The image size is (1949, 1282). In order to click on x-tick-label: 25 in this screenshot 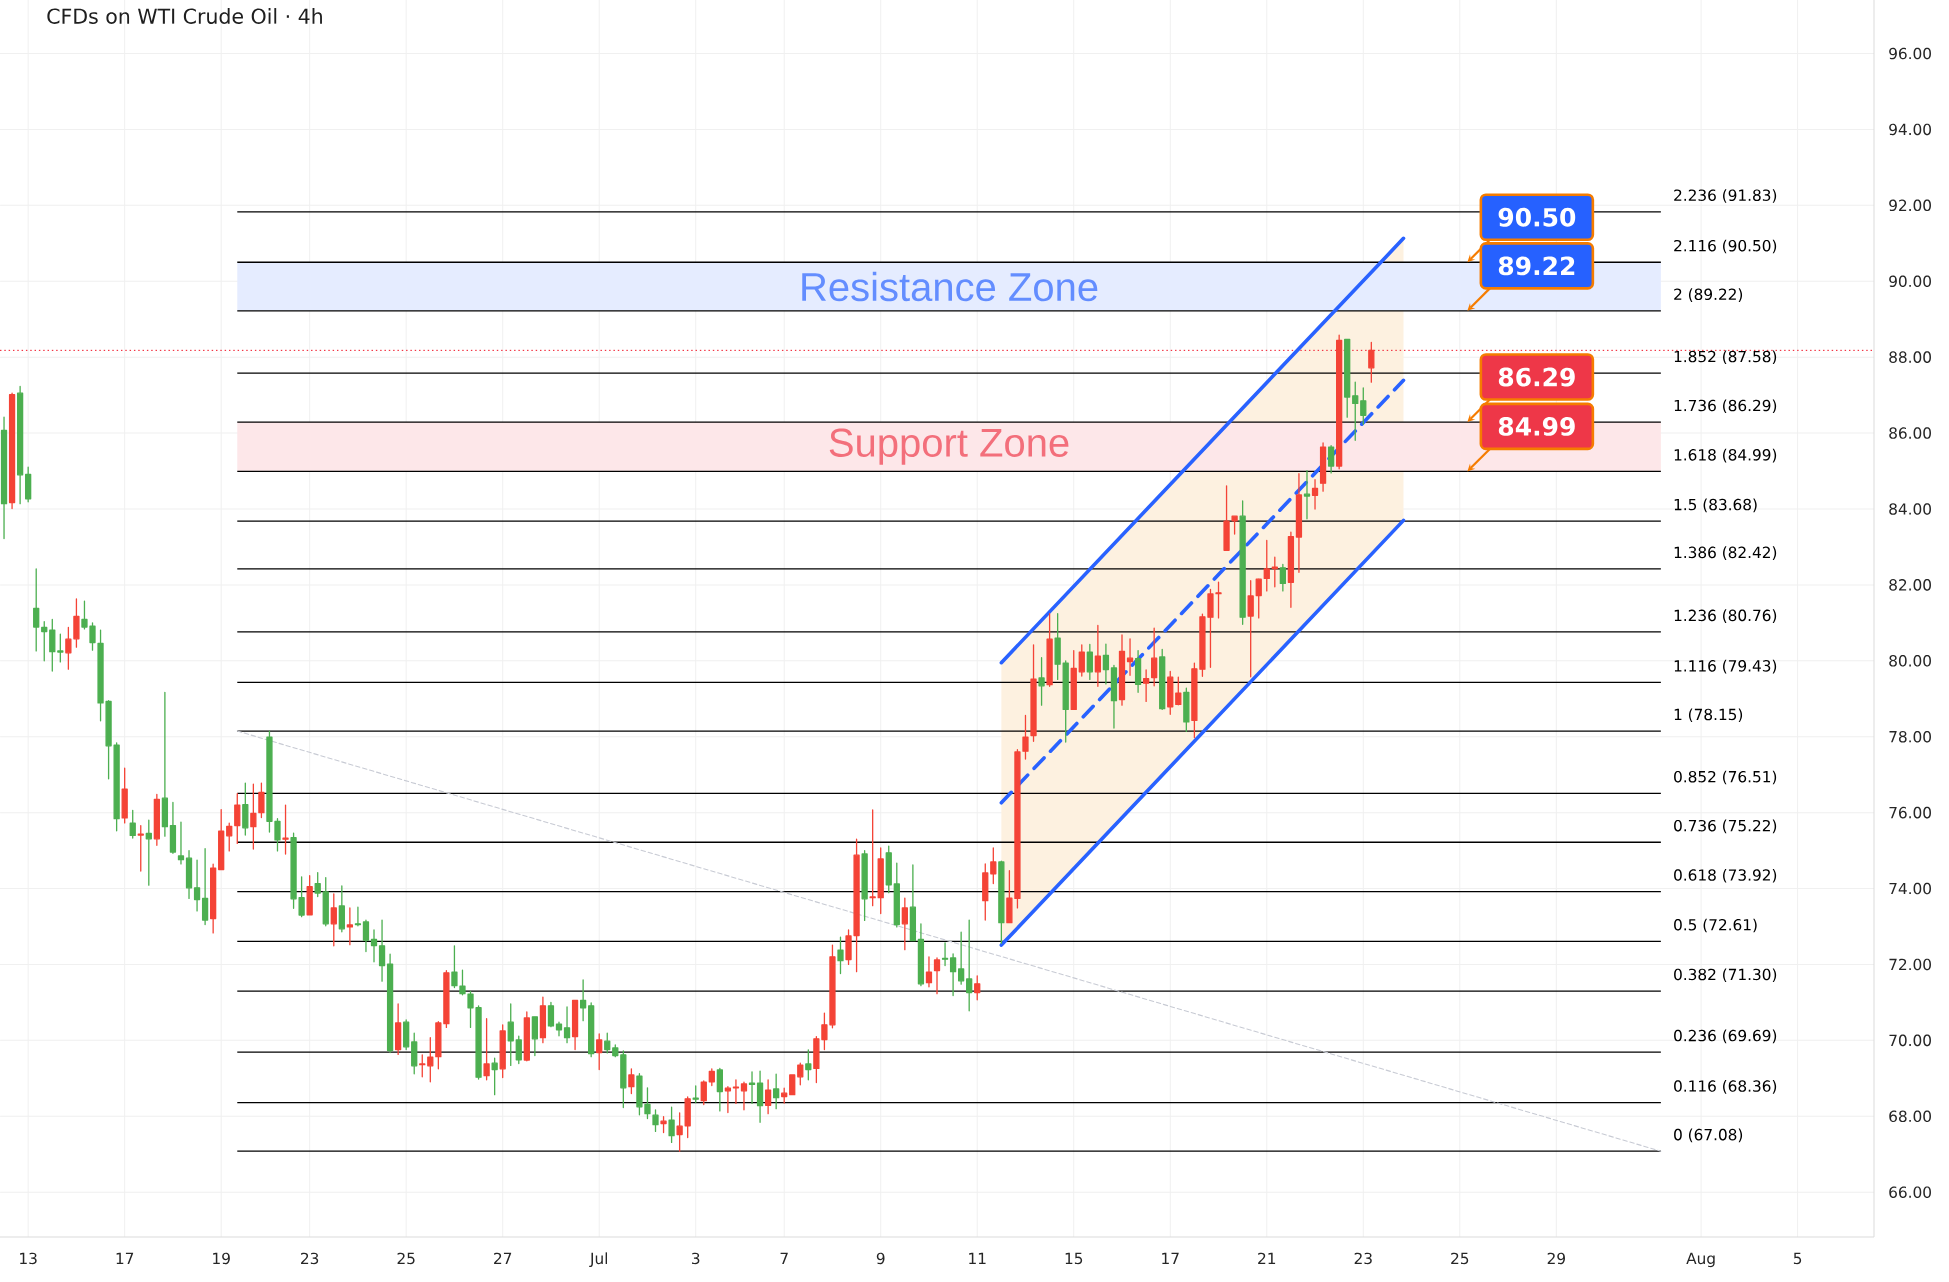, I will do `click(406, 1258)`.